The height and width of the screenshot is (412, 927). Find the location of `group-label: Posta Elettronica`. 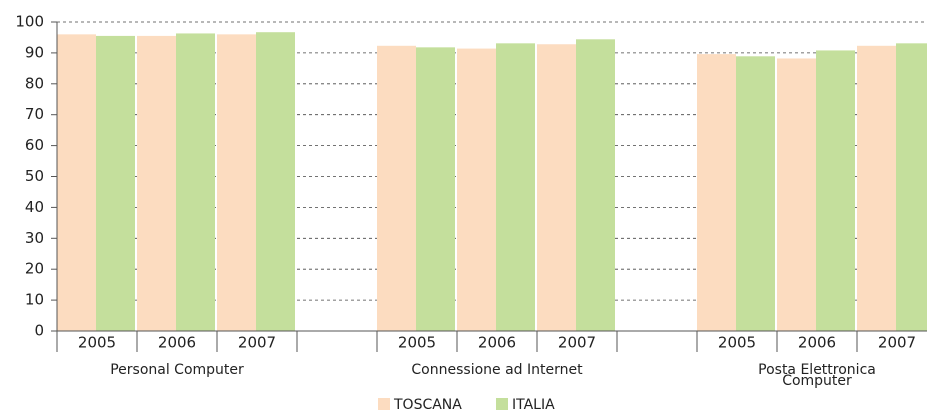

group-label: Posta Elettronica is located at coordinates (817, 370).